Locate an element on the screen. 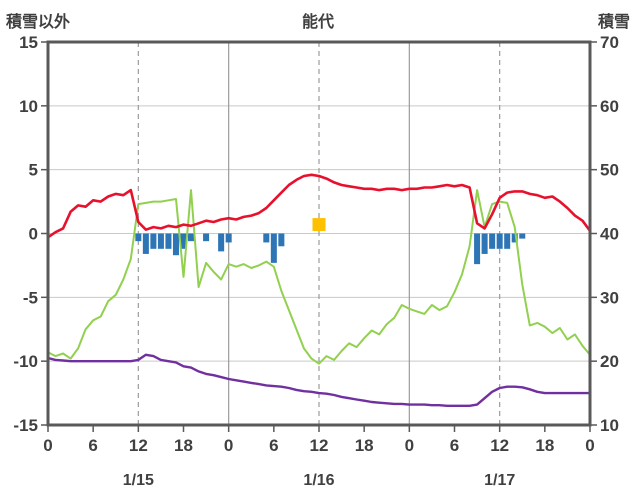 Image resolution: width=636 pixels, height=501 pixels. left-axis-tick-label: 10 is located at coordinates (28, 106).